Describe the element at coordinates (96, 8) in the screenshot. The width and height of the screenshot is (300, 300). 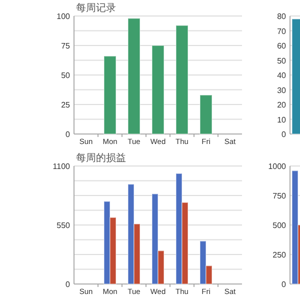
I see `chart-title: 每周记录` at that location.